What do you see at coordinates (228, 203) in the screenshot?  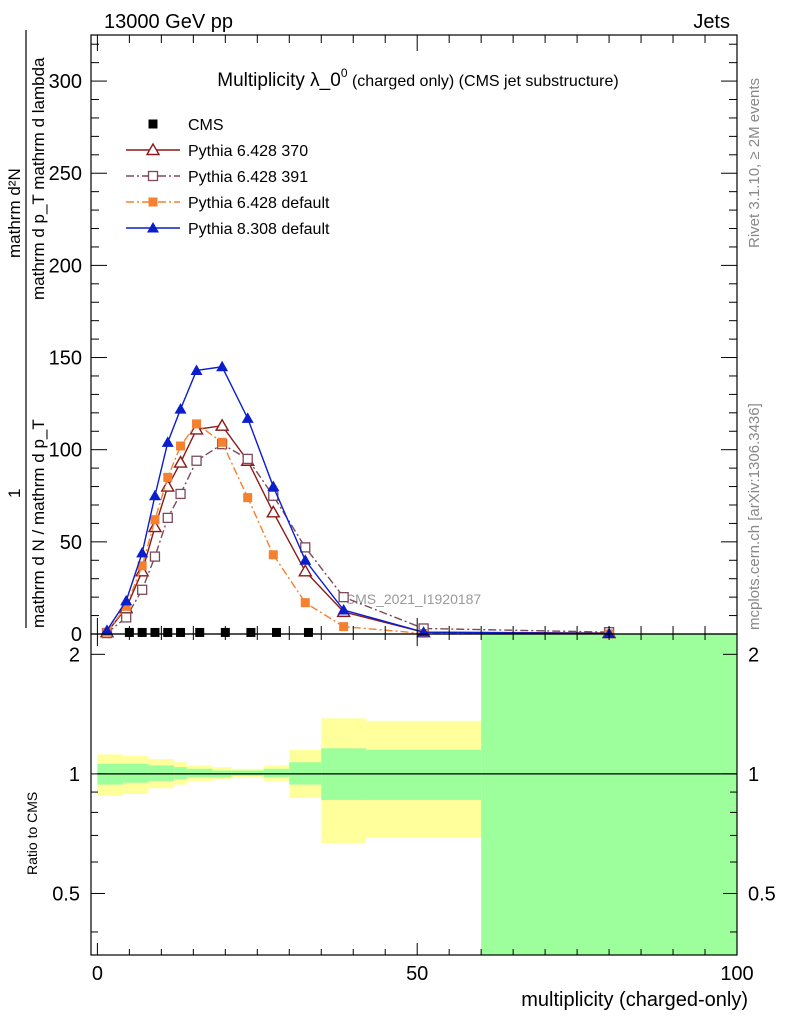 I see `legend-entry-p6_default: Pythia 6.428 default` at bounding box center [228, 203].